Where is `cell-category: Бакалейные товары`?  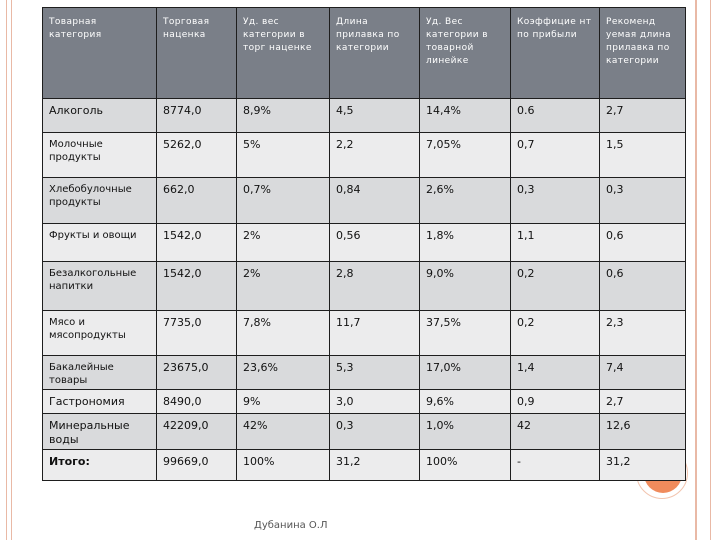
cell-category: Бакалейные товары is located at coordinates (99, 372).